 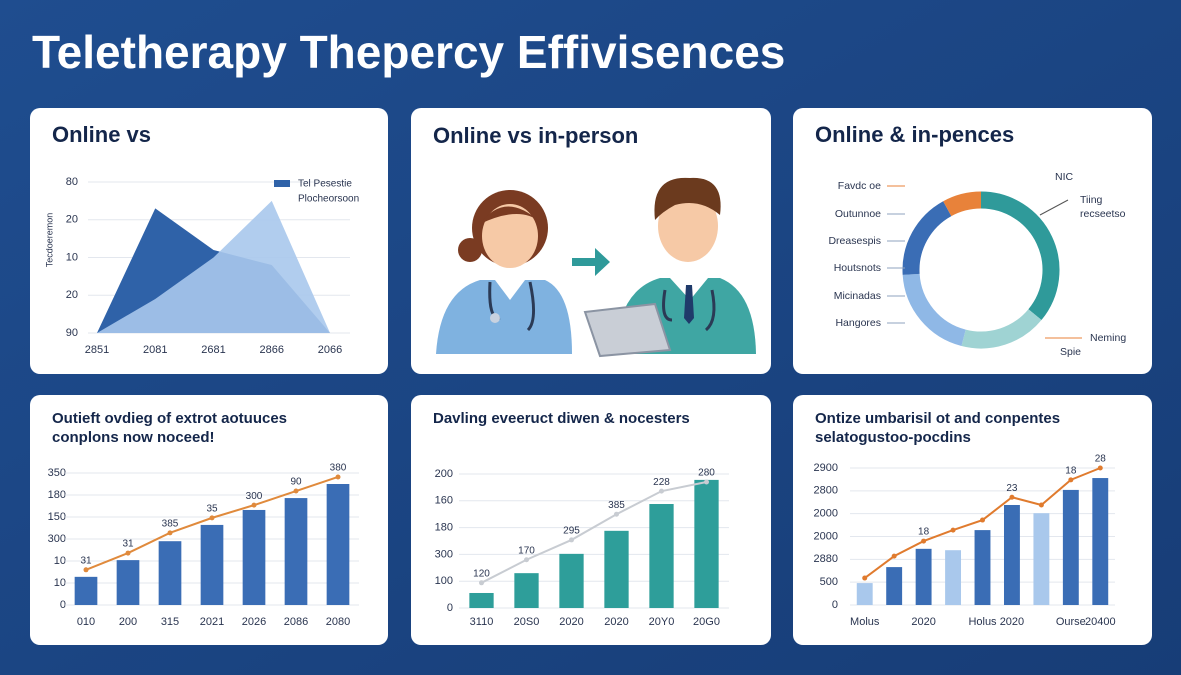 I want to click on y-tick-label: 500, so click(x=829, y=582).